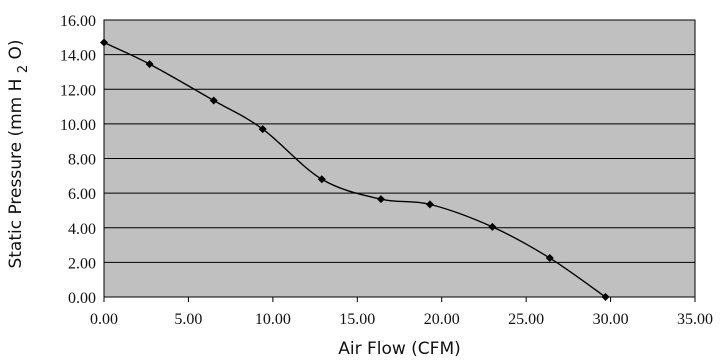 The image size is (721, 361). I want to click on y-tick-labels: 0.00 2.00 4.00 6.00 8.00 10.00 12.00 14.00 16.00, so click(78, 160).